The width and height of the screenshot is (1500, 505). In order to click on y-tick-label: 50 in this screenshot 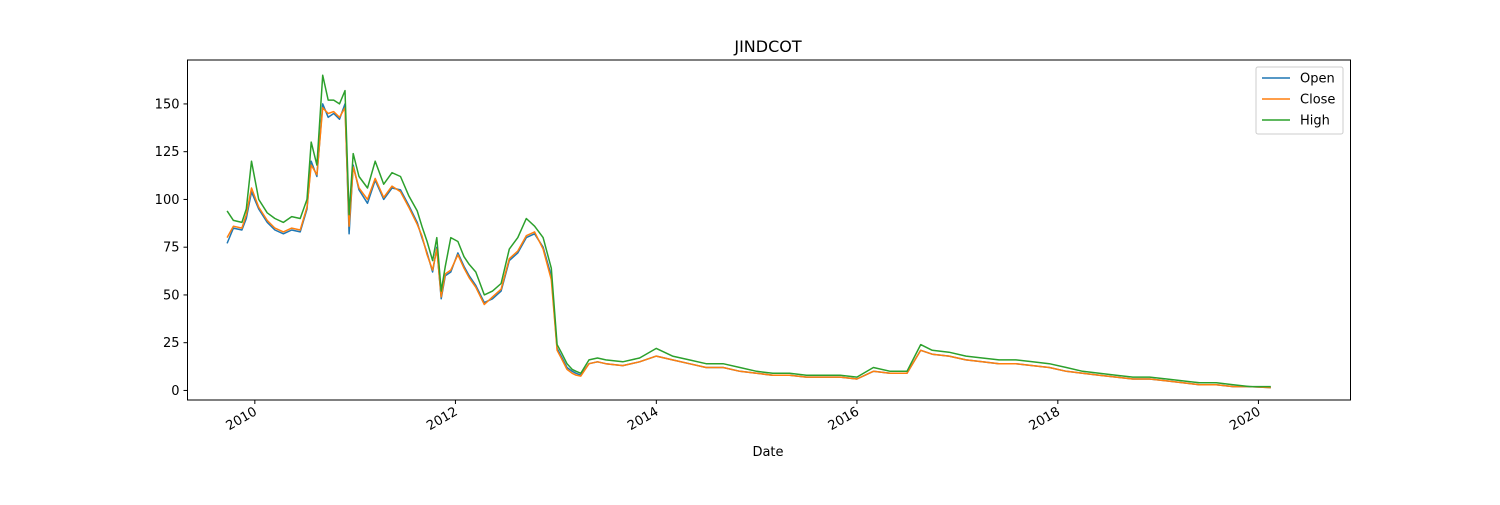, I will do `click(171, 295)`.